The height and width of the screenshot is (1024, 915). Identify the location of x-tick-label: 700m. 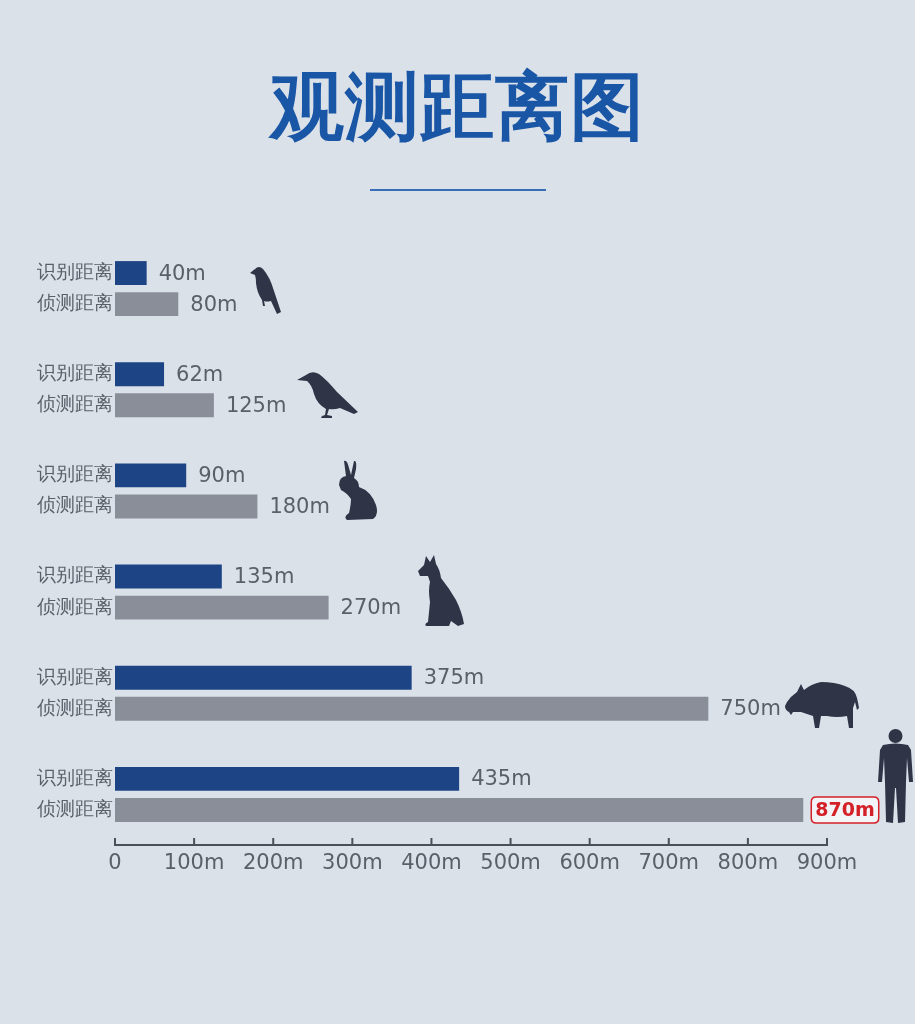
(669, 862).